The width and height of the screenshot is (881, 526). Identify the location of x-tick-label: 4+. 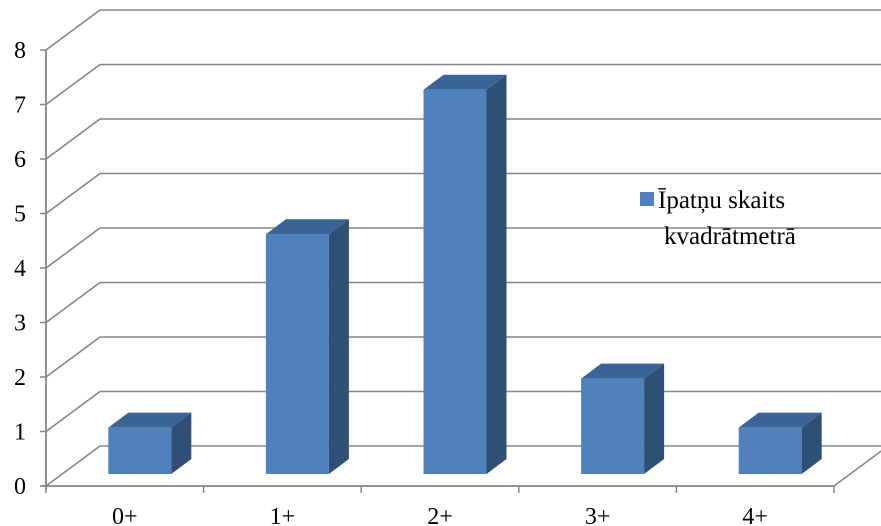
(755, 515).